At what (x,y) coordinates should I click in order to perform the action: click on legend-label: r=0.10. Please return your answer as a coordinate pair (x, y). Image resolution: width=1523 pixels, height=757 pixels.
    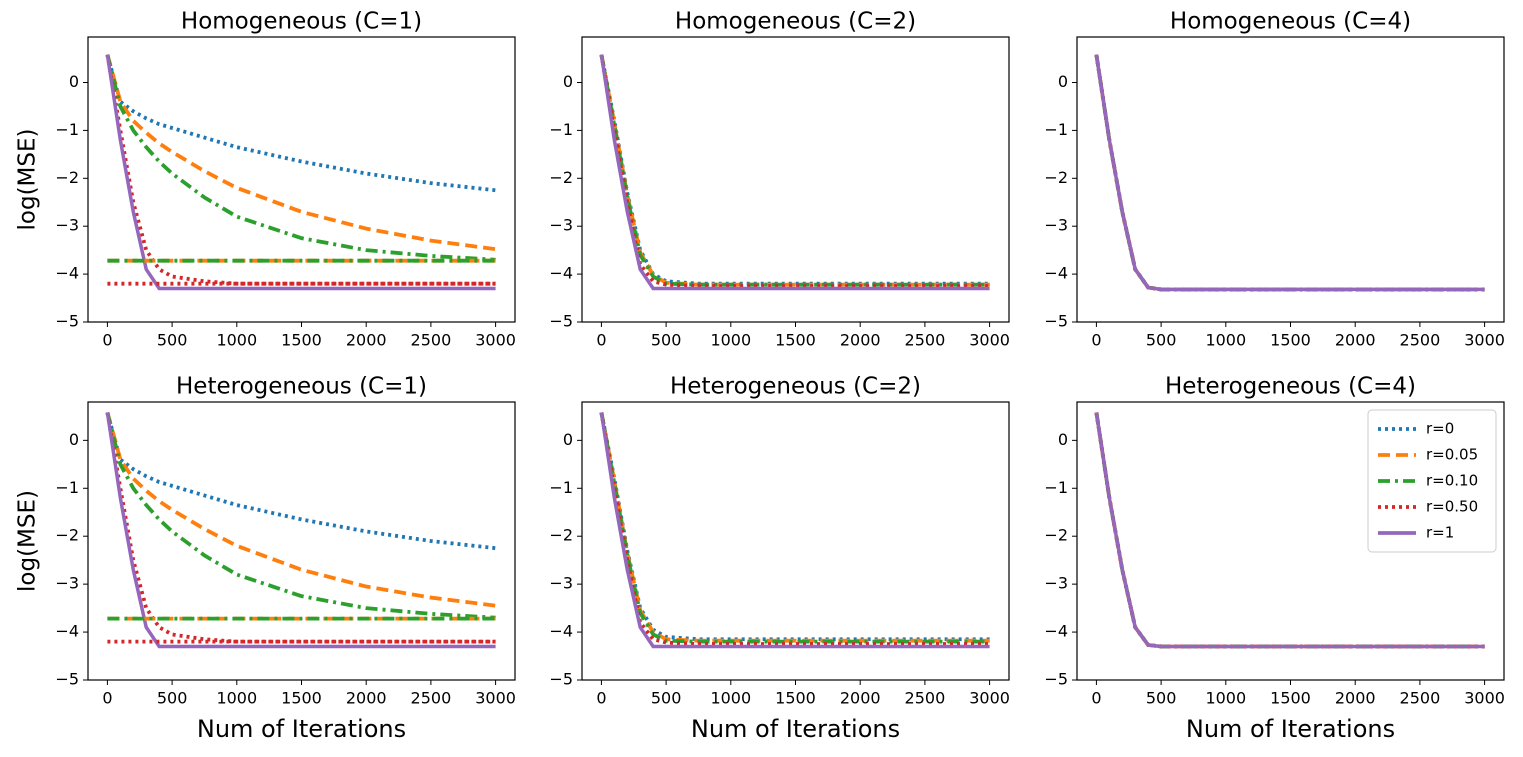
    Looking at the image, I should click on (1452, 481).